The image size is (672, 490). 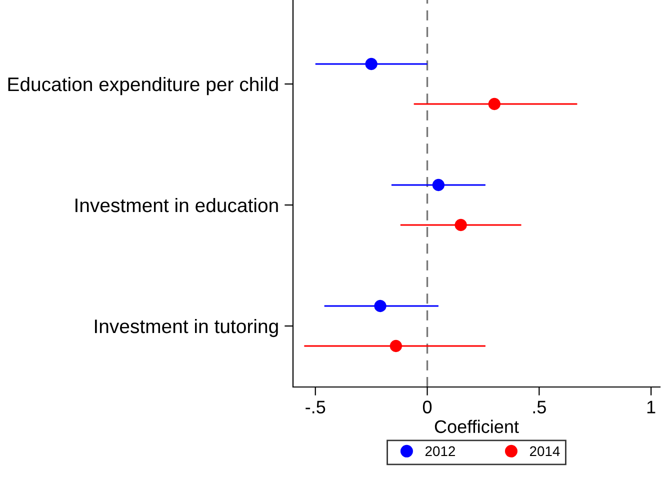 I want to click on x-tick-label: 1, so click(x=651, y=407).